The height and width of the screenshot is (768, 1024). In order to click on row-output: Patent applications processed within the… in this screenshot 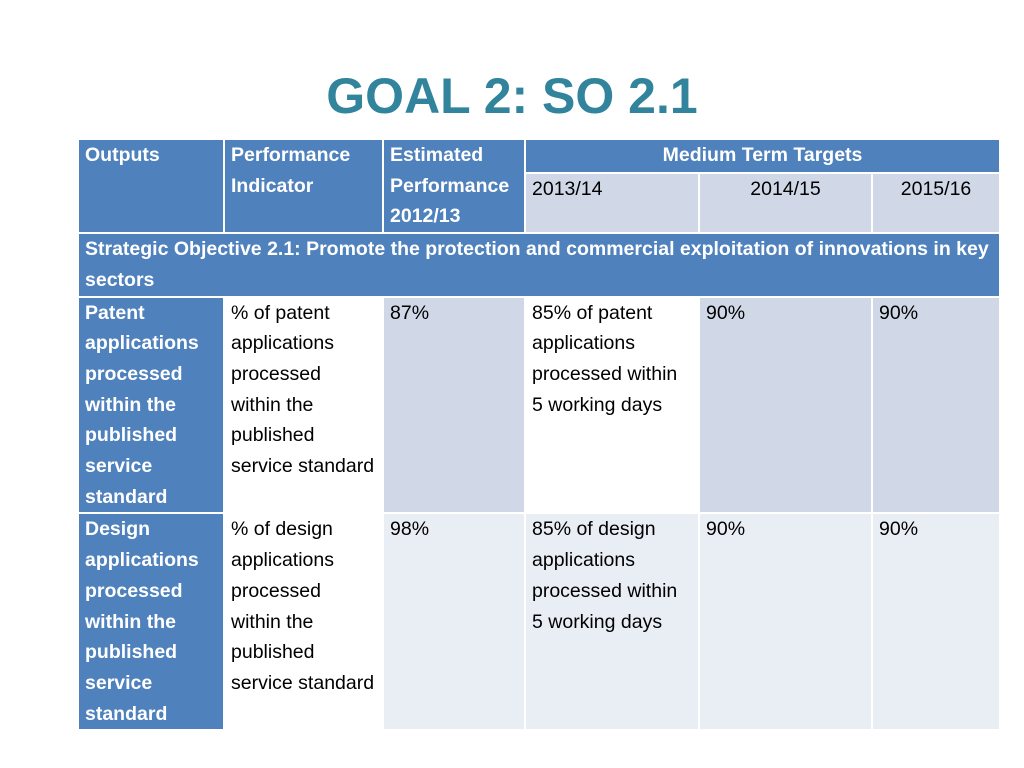, I will do `click(151, 405)`.